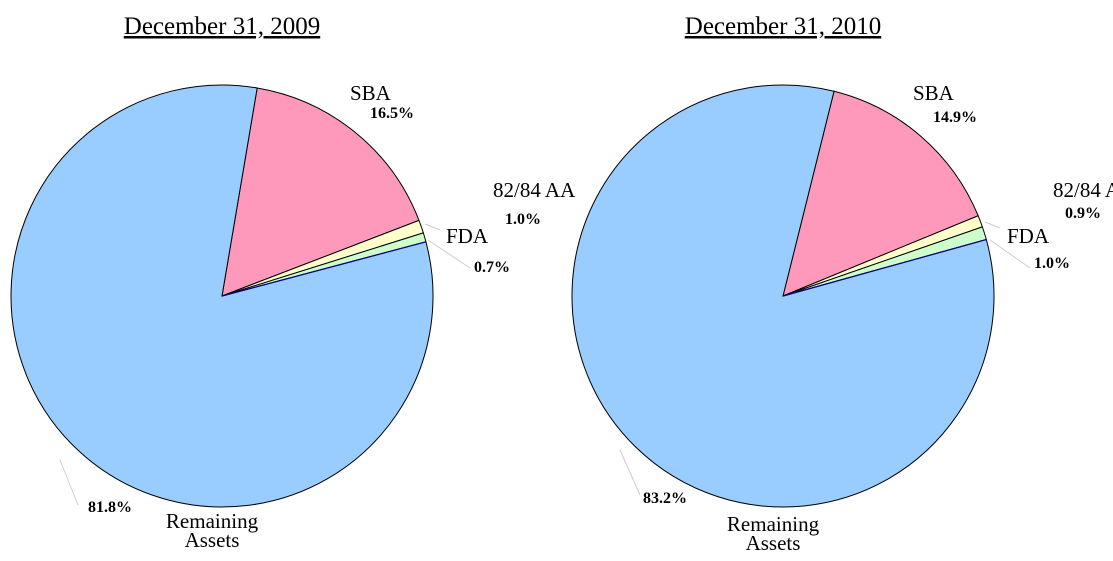  I want to click on value-label: 16.5%, so click(392, 113).